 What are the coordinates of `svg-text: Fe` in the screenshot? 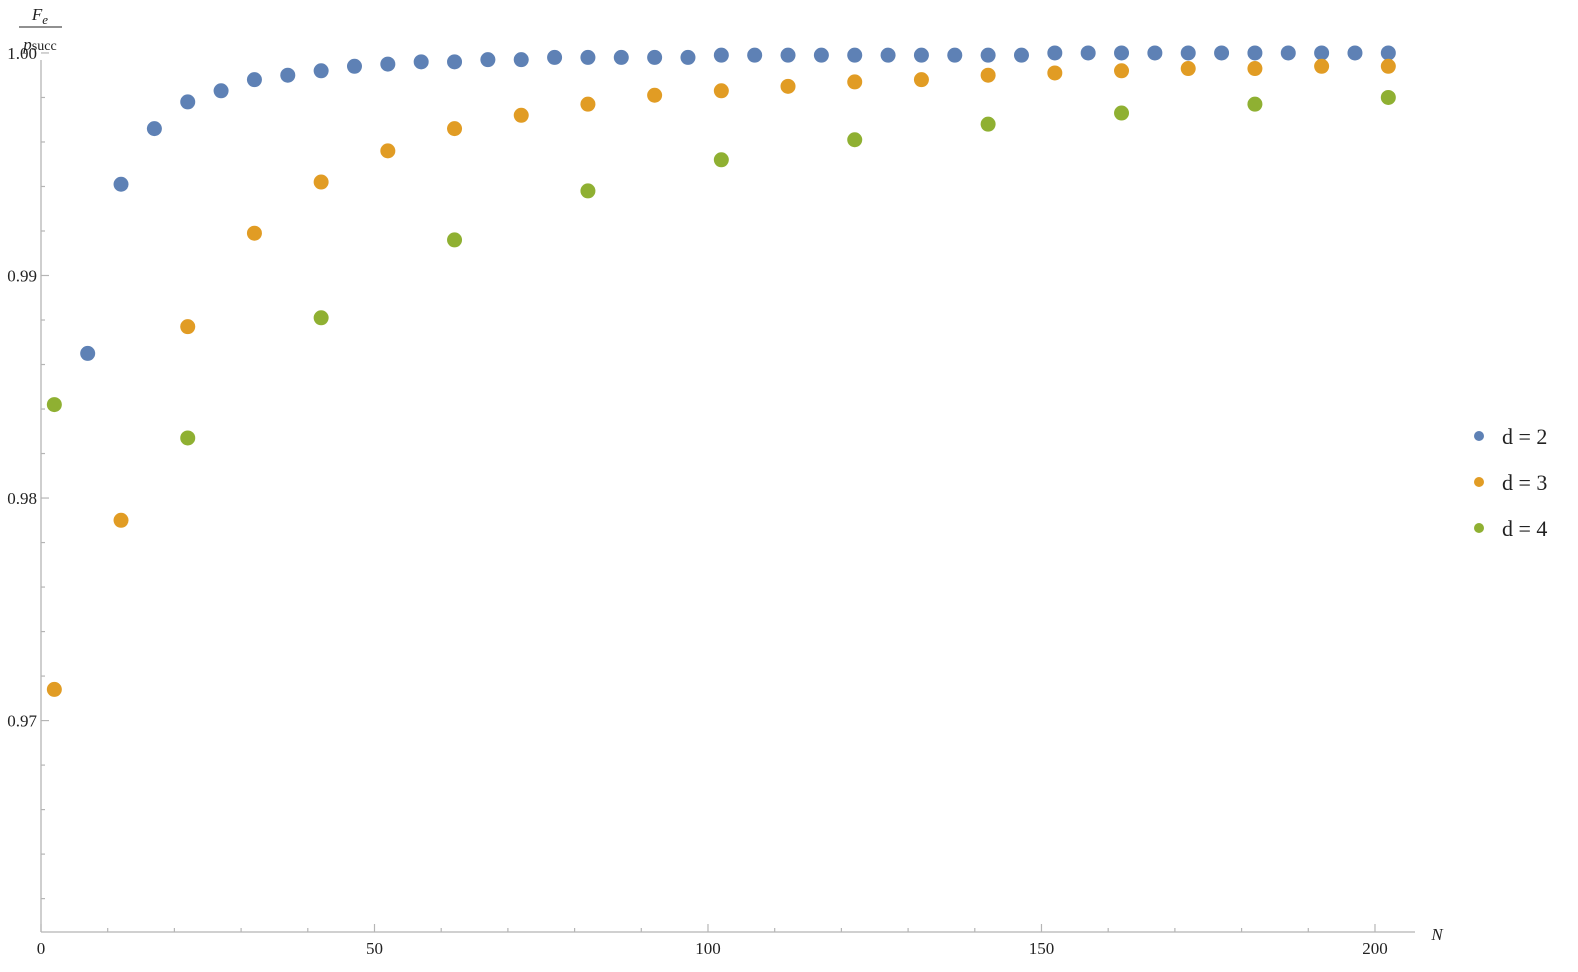 It's located at (39, 16).